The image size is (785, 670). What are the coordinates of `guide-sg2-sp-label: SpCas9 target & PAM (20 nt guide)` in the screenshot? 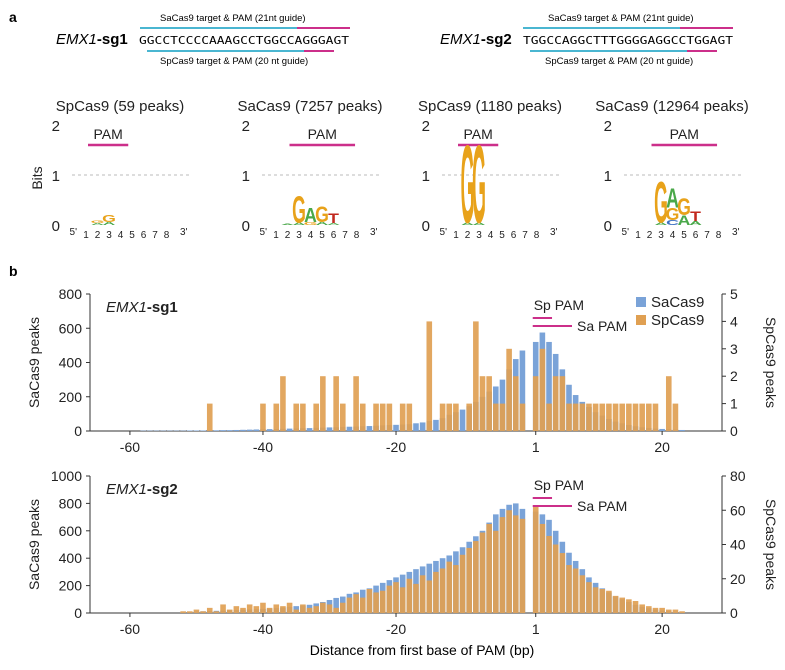 It's located at (619, 61).